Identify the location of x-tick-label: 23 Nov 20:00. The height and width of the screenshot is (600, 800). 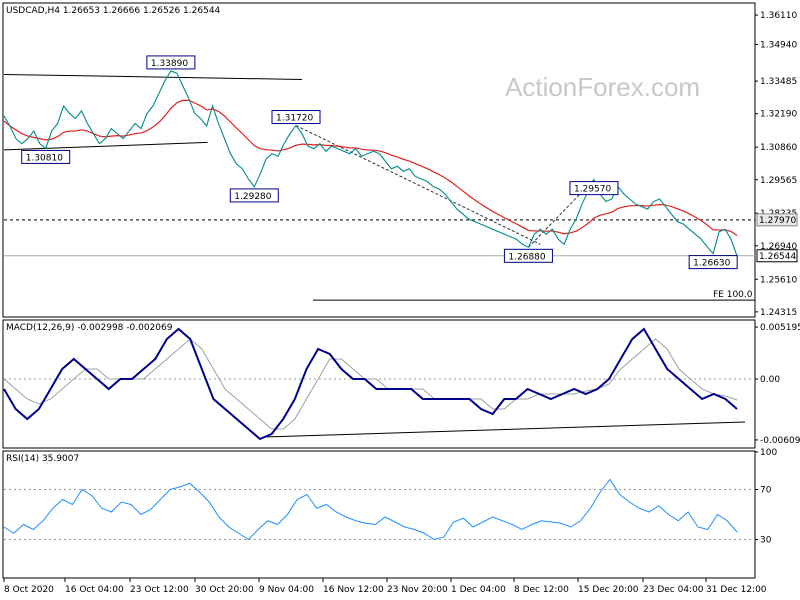
(417, 590).